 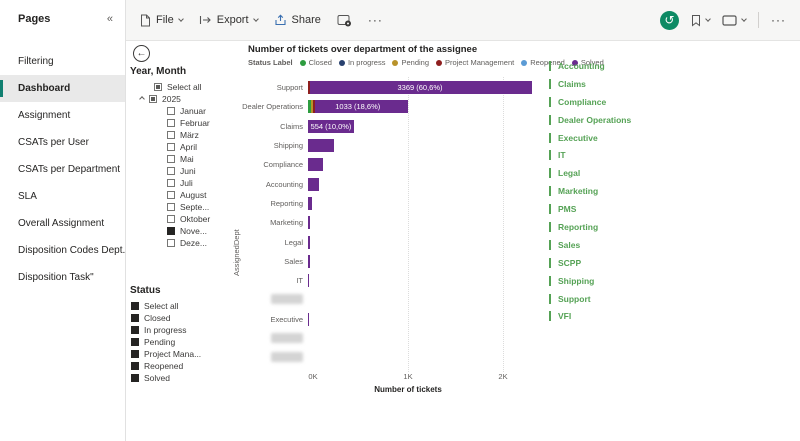 I want to click on department-item-vfi: VFI, so click(x=590, y=316).